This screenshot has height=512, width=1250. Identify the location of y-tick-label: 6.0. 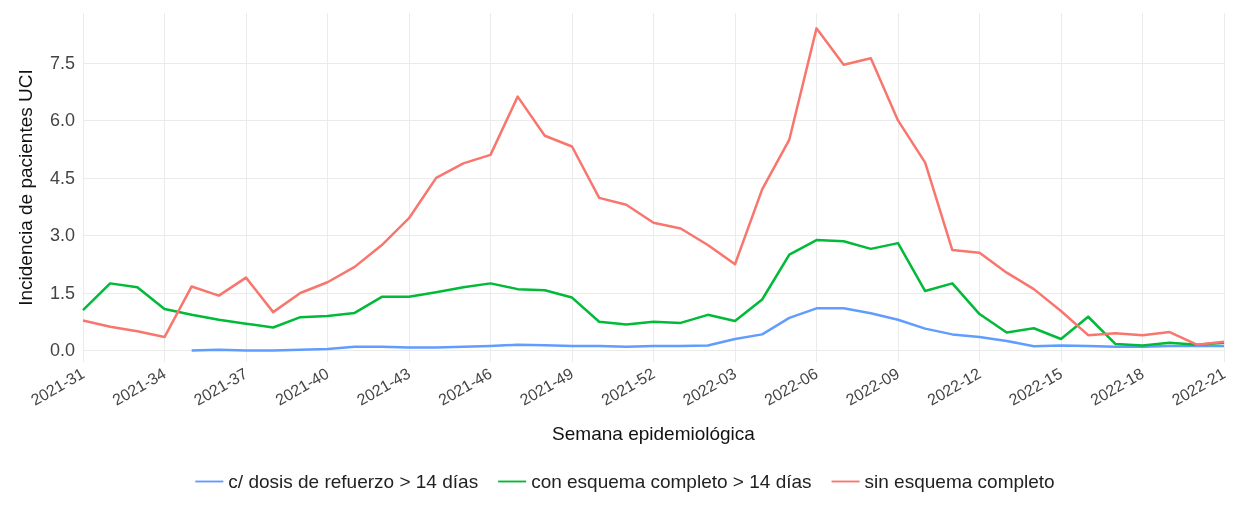
(62, 120).